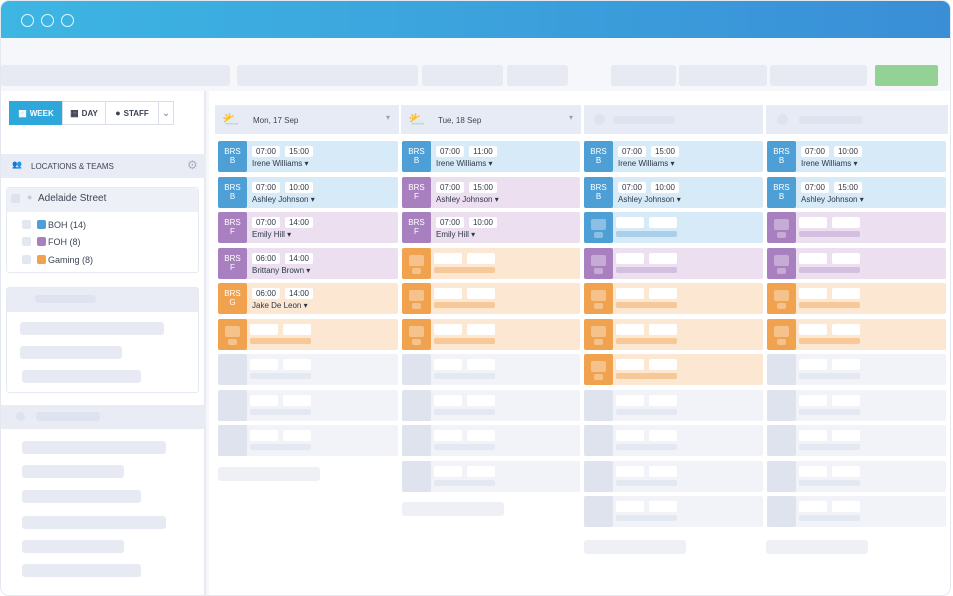 The image size is (953, 596). Describe the element at coordinates (453, 509) in the screenshot. I see `add-shift-placeholder` at that location.